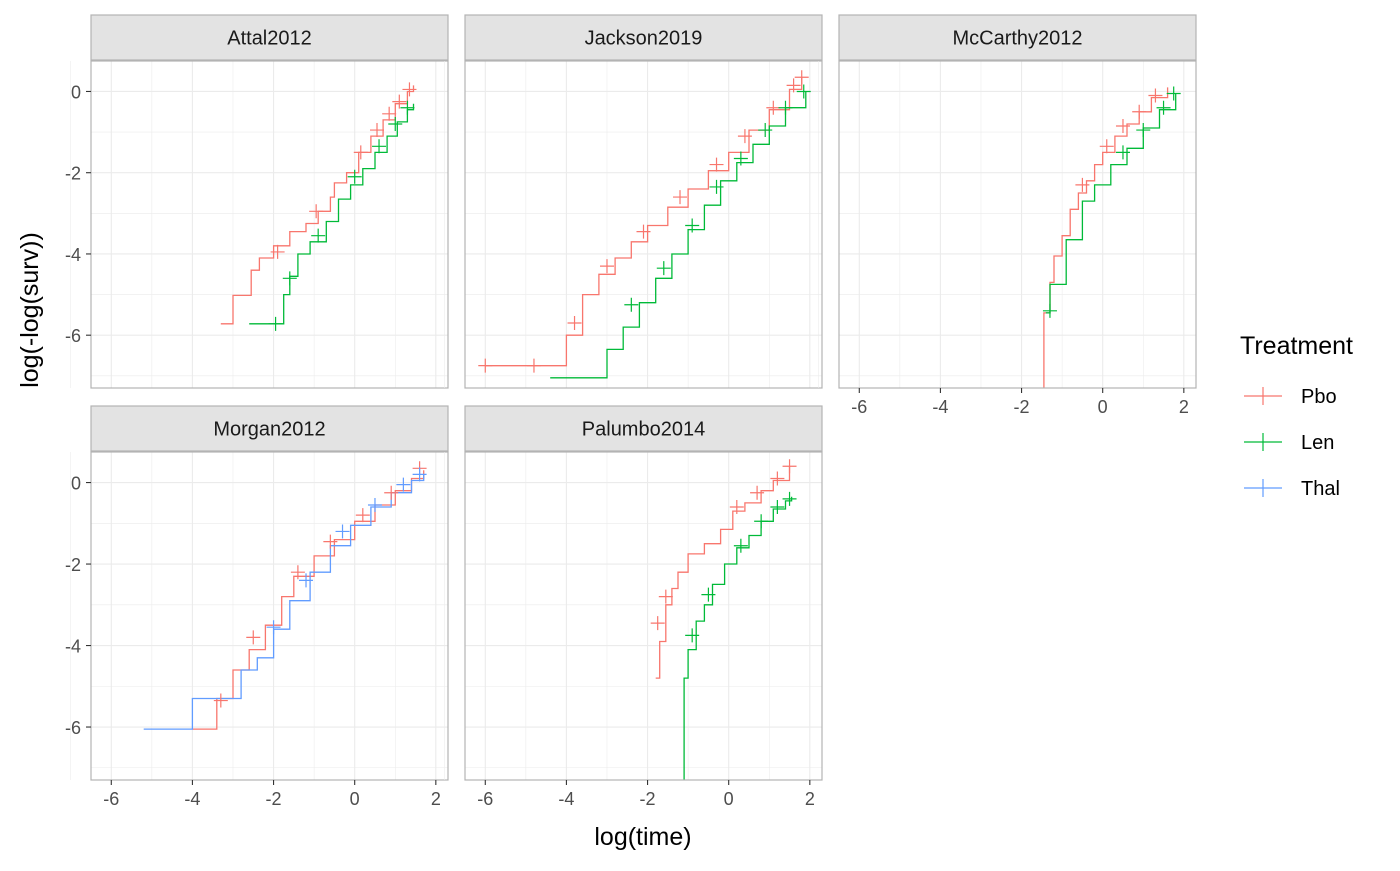  I want to click on panel-title: Attal2012, so click(269, 39).